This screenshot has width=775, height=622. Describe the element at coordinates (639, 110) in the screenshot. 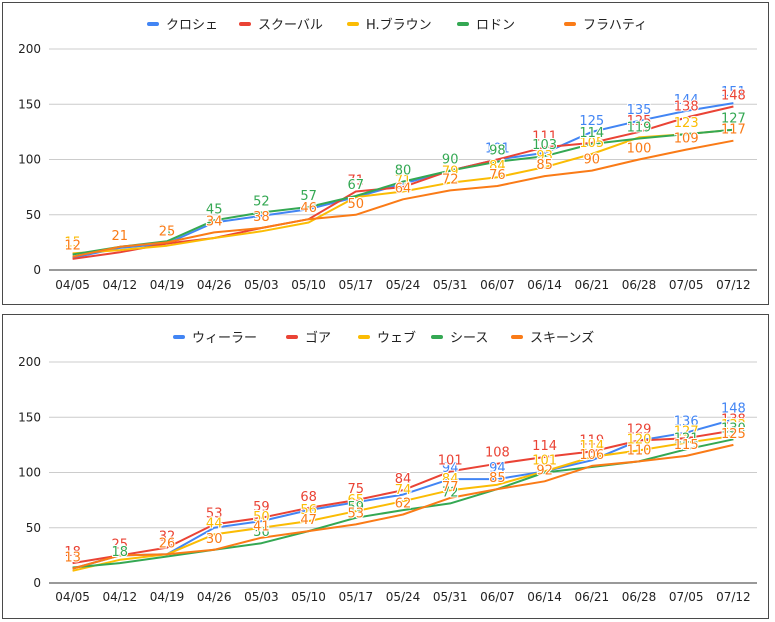

I see `data-label: 135` at that location.